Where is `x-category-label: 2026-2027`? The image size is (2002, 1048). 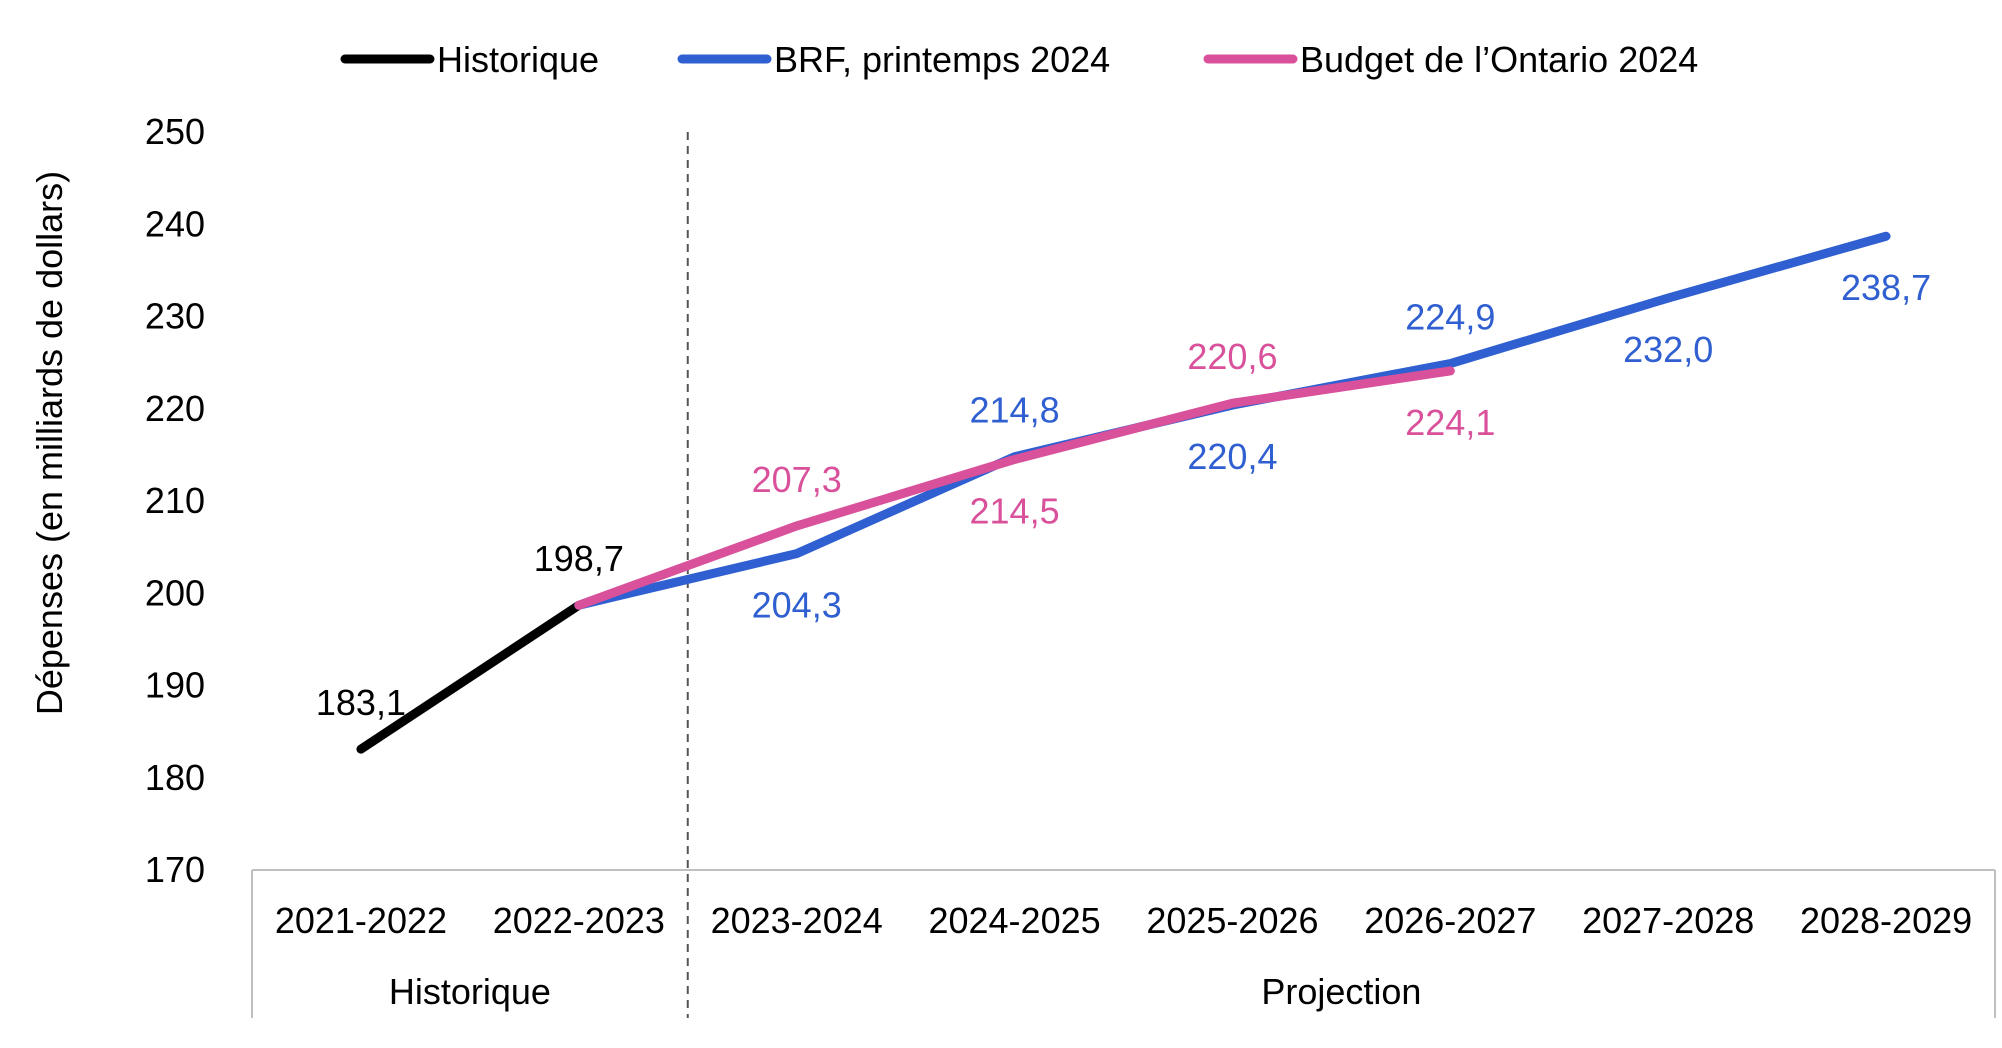
x-category-label: 2026-2027 is located at coordinates (1450, 920).